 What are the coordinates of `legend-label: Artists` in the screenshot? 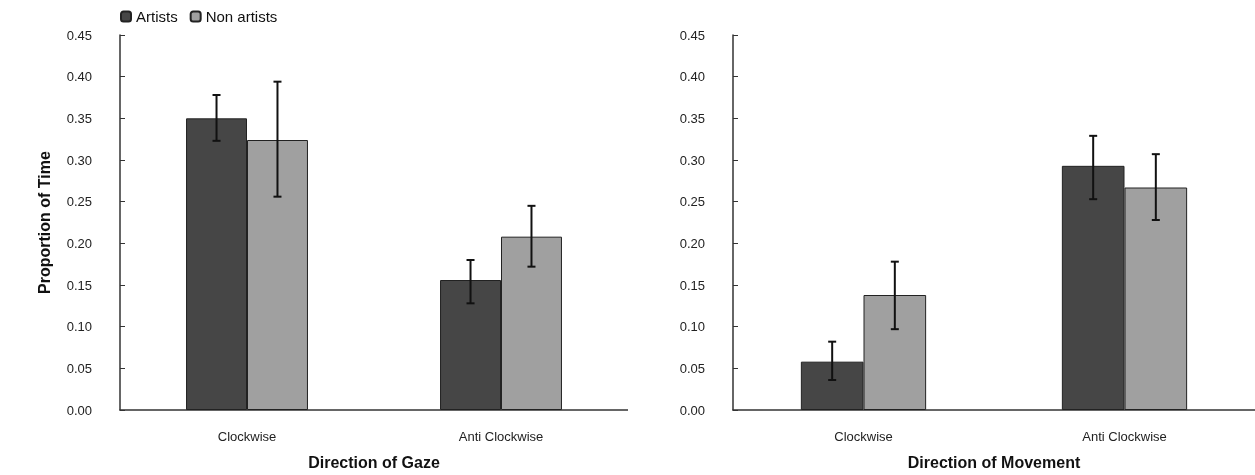 It's located at (157, 16).